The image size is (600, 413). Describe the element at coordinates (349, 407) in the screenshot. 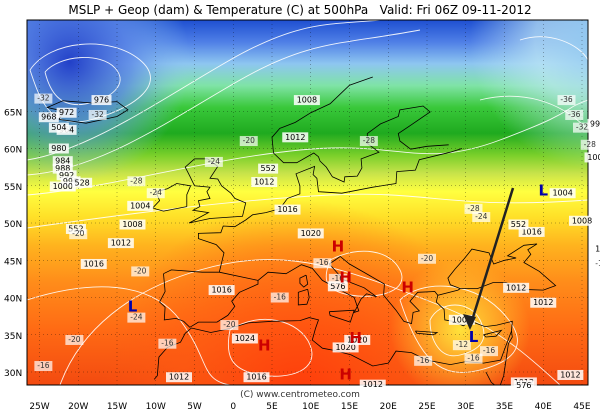

I see `longitude-label: 15E` at that location.